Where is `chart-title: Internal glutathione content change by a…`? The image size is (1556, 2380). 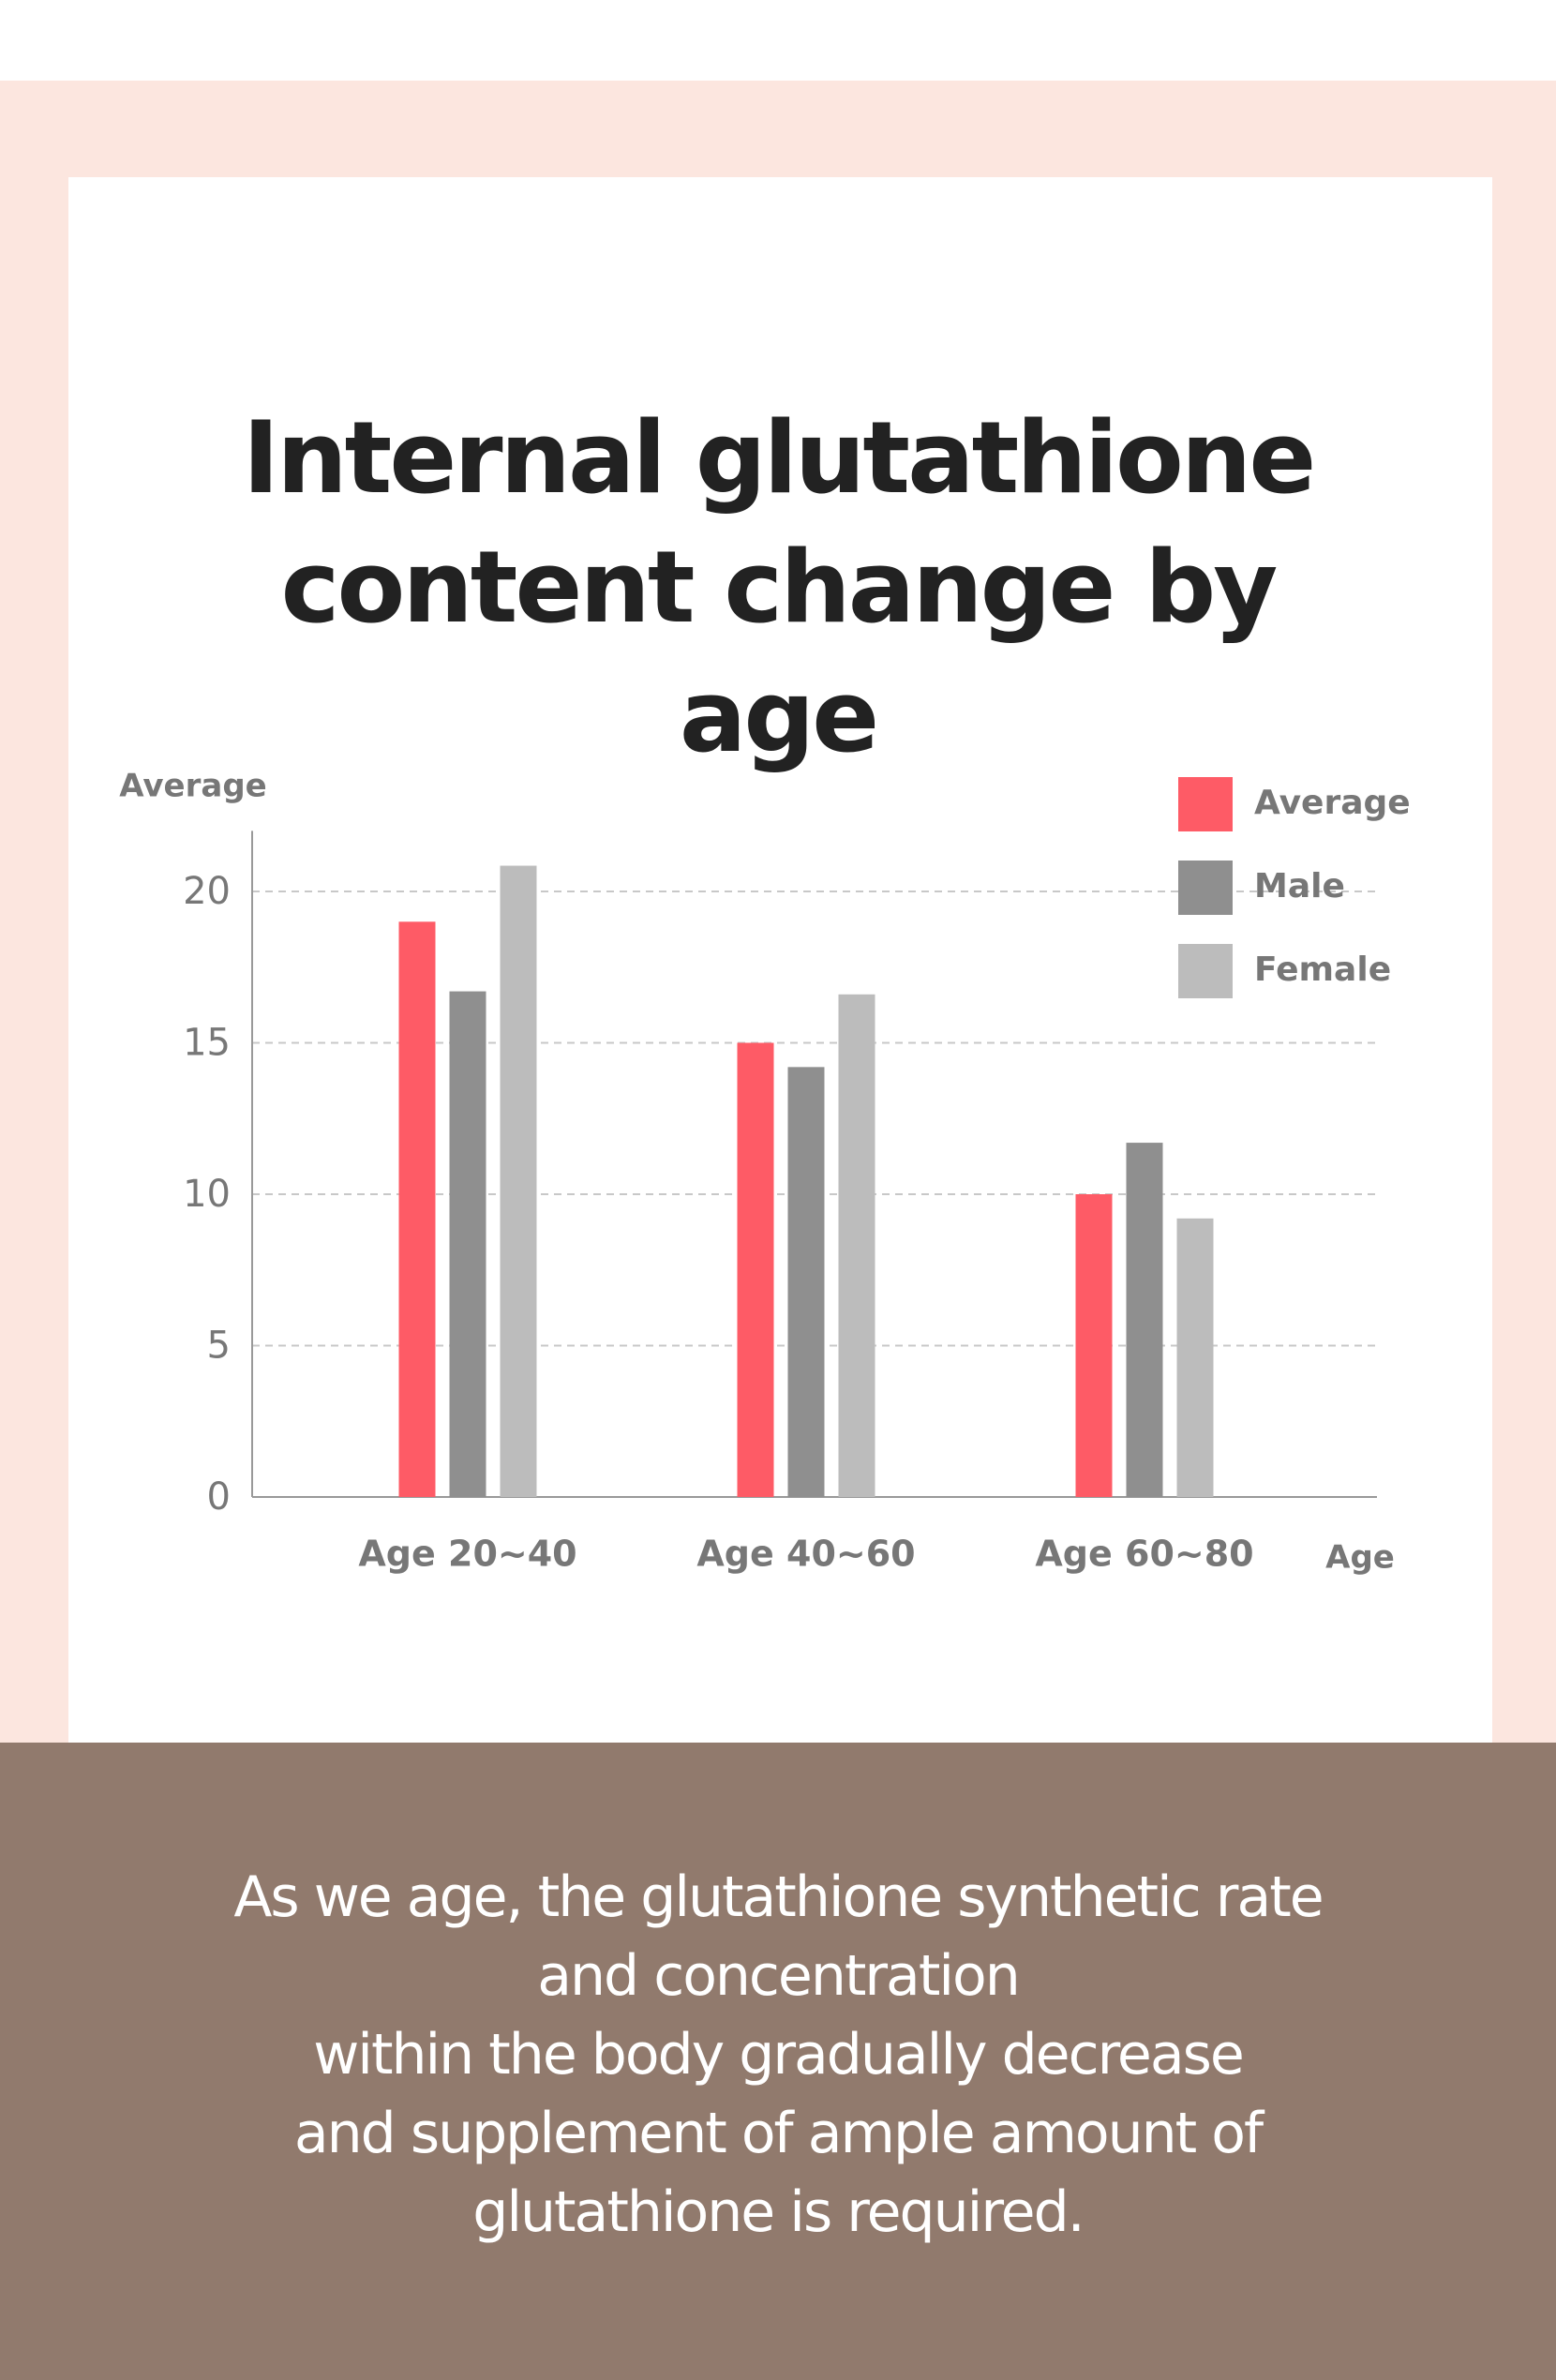
chart-title: Internal glutathione content change by a… is located at coordinates (779, 587).